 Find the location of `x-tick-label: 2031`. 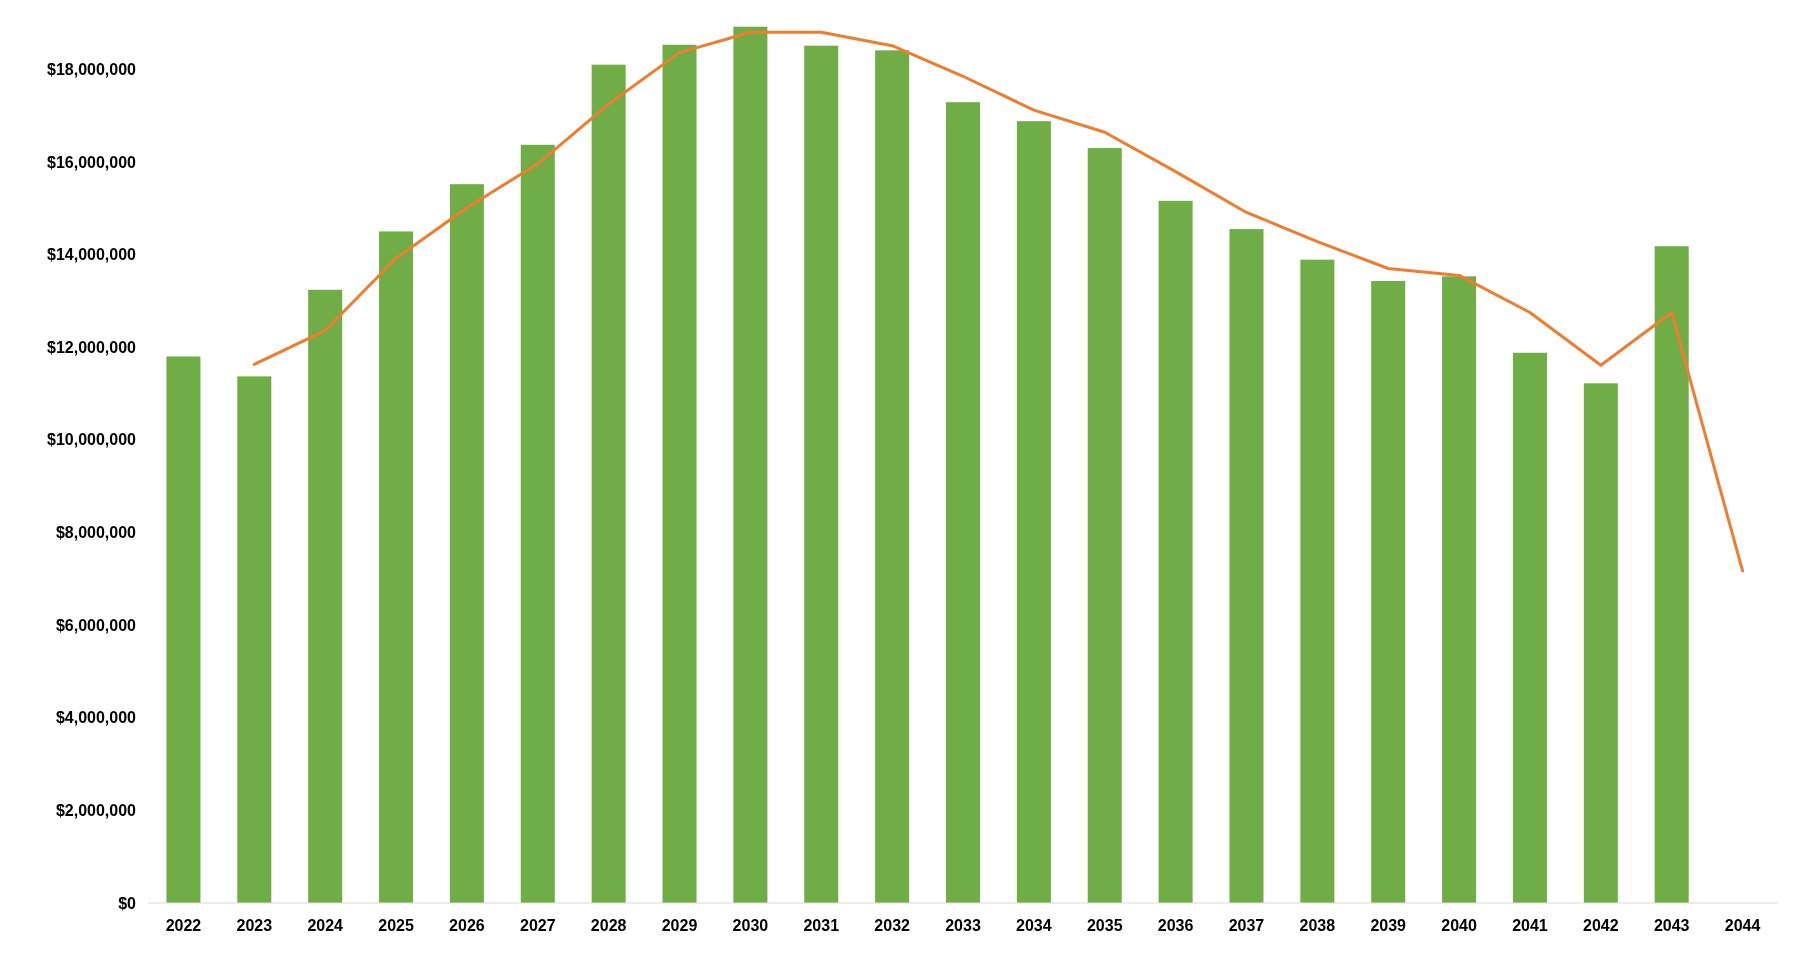

x-tick-label: 2031 is located at coordinates (821, 925).